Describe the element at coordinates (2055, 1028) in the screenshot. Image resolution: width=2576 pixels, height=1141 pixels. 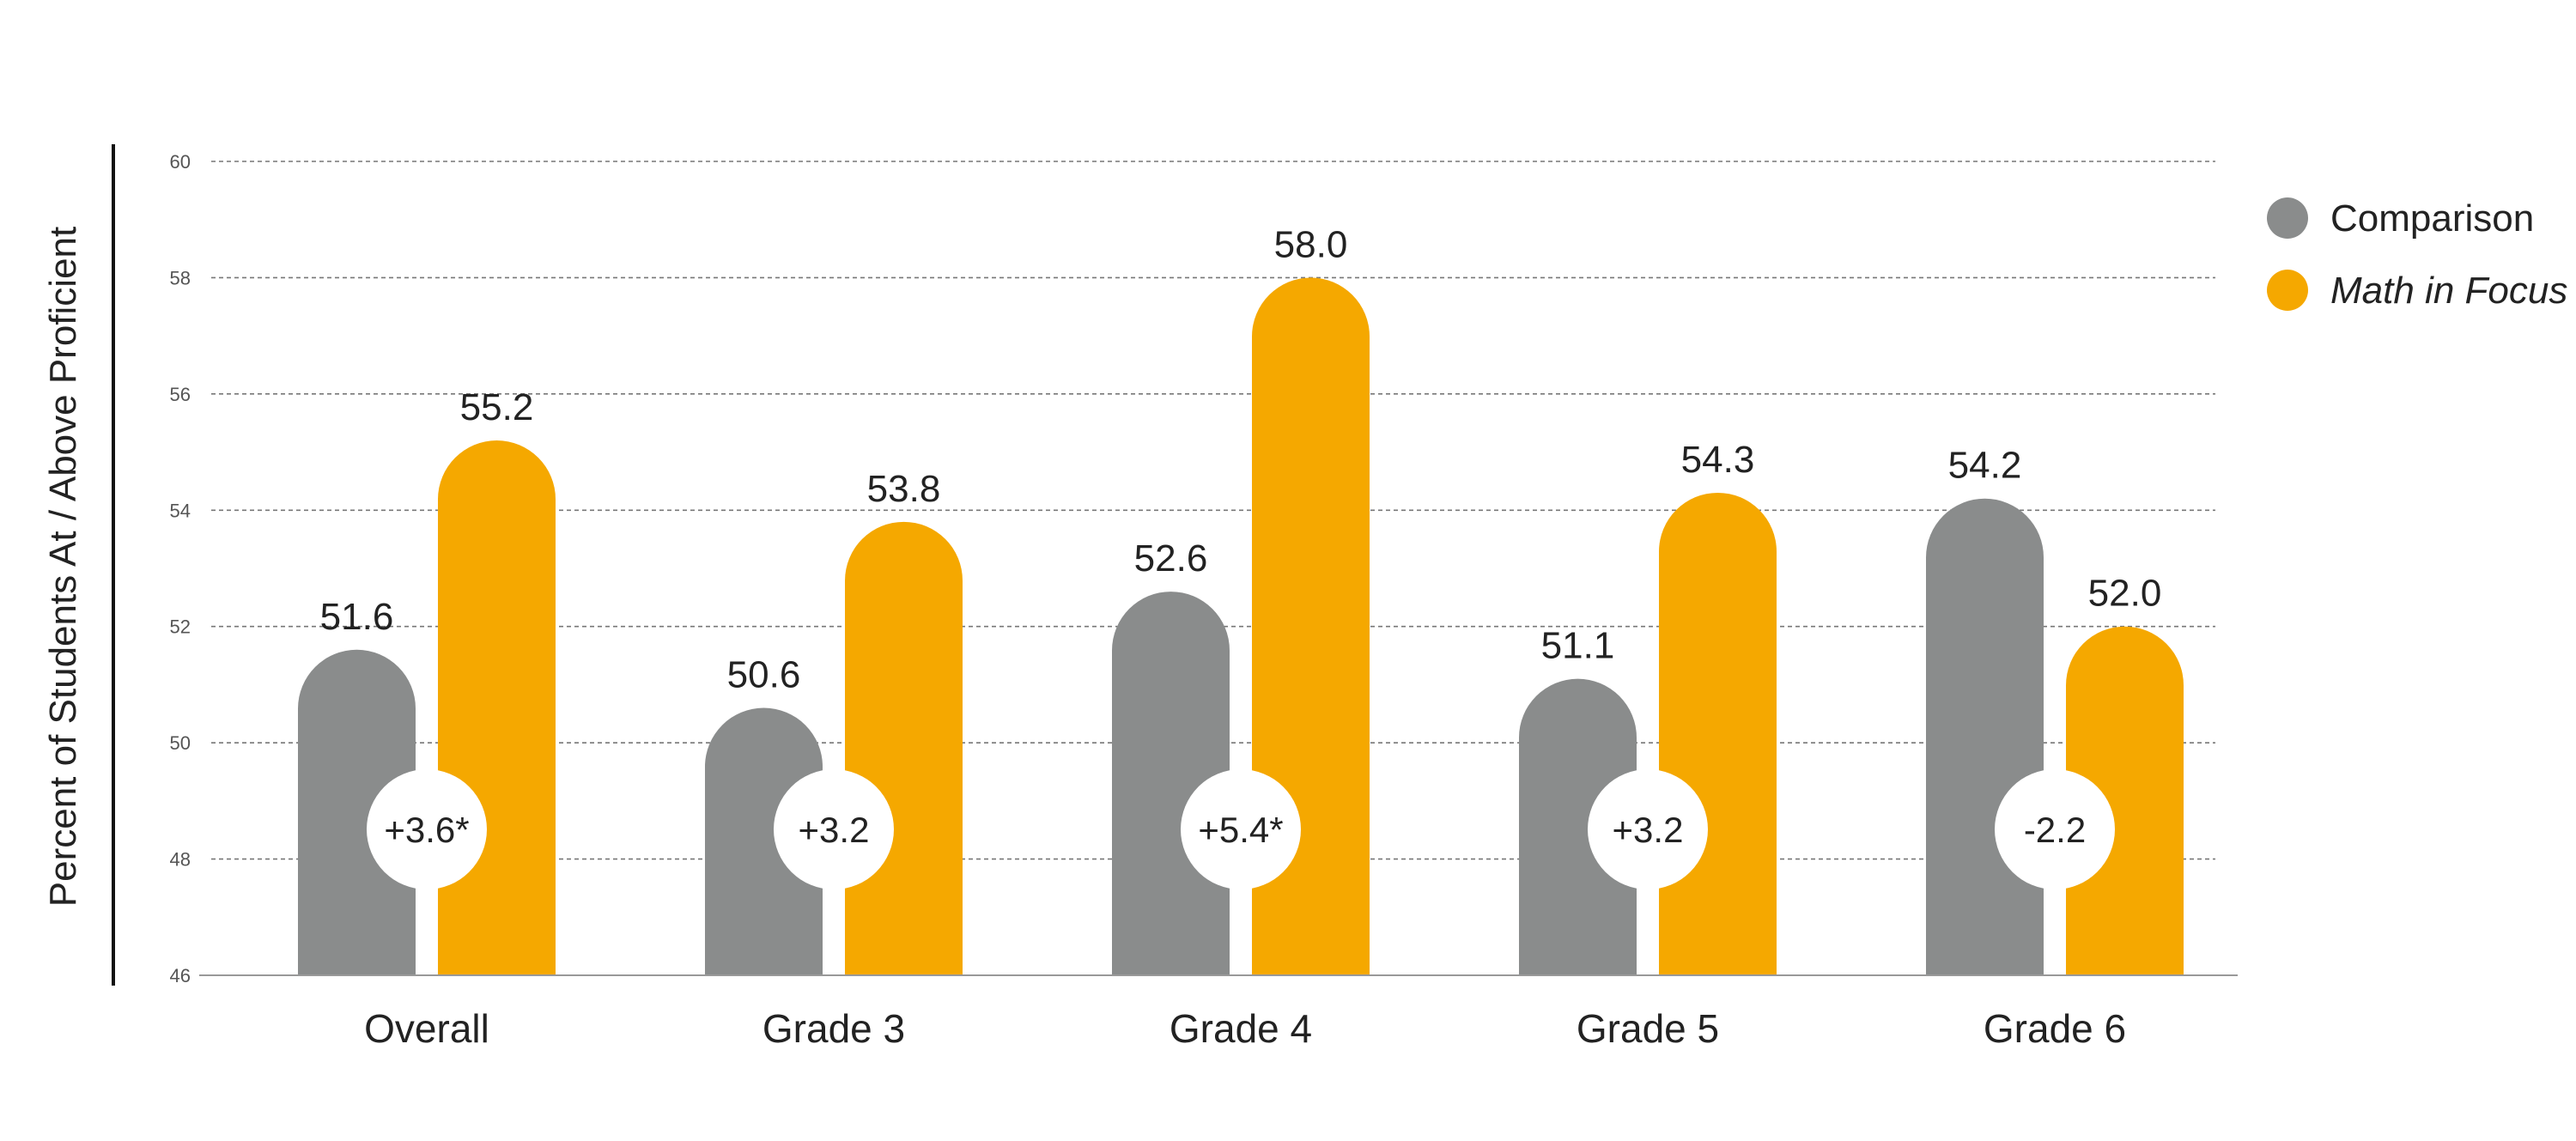
I see `x-tick-label: Grade 6` at that location.